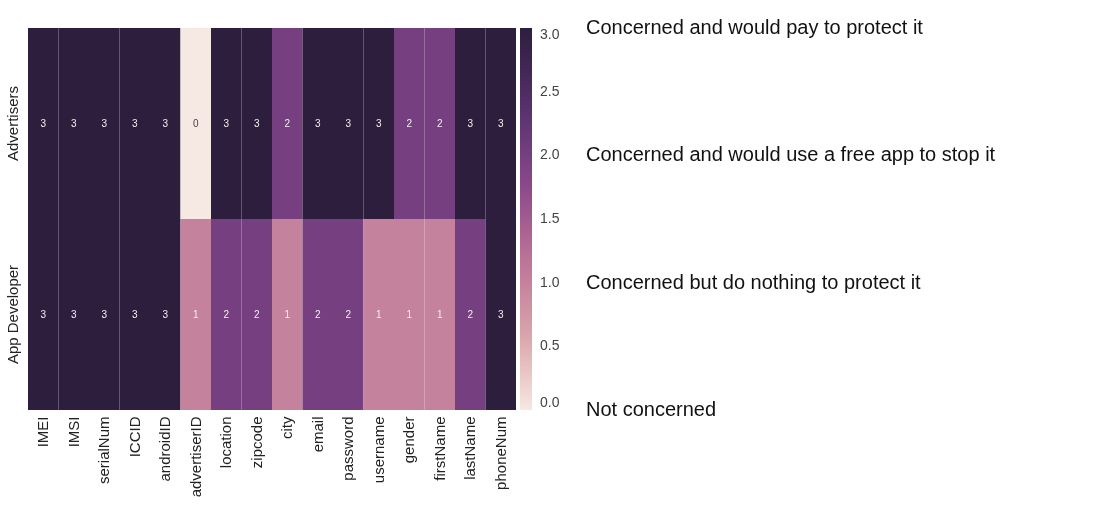 The image size is (1120, 514). Describe the element at coordinates (550, 281) in the screenshot. I see `color-bar-label: 1.0` at that location.